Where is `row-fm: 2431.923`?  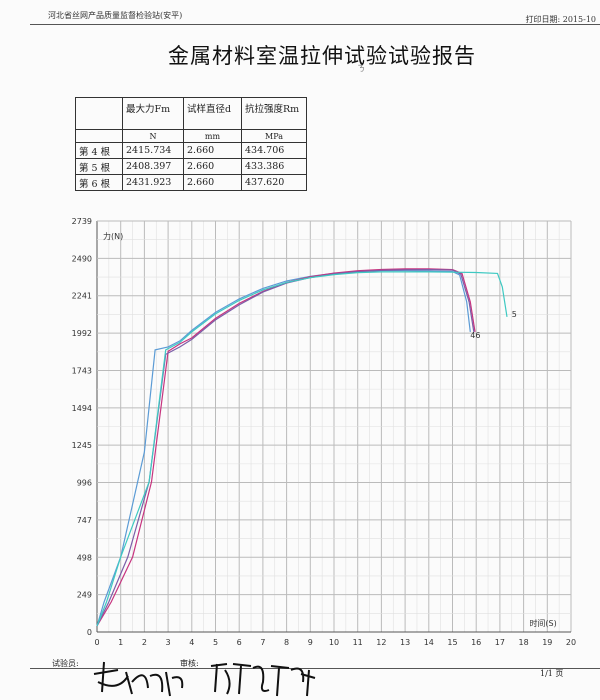
row-fm: 2431.923 is located at coordinates (153, 182).